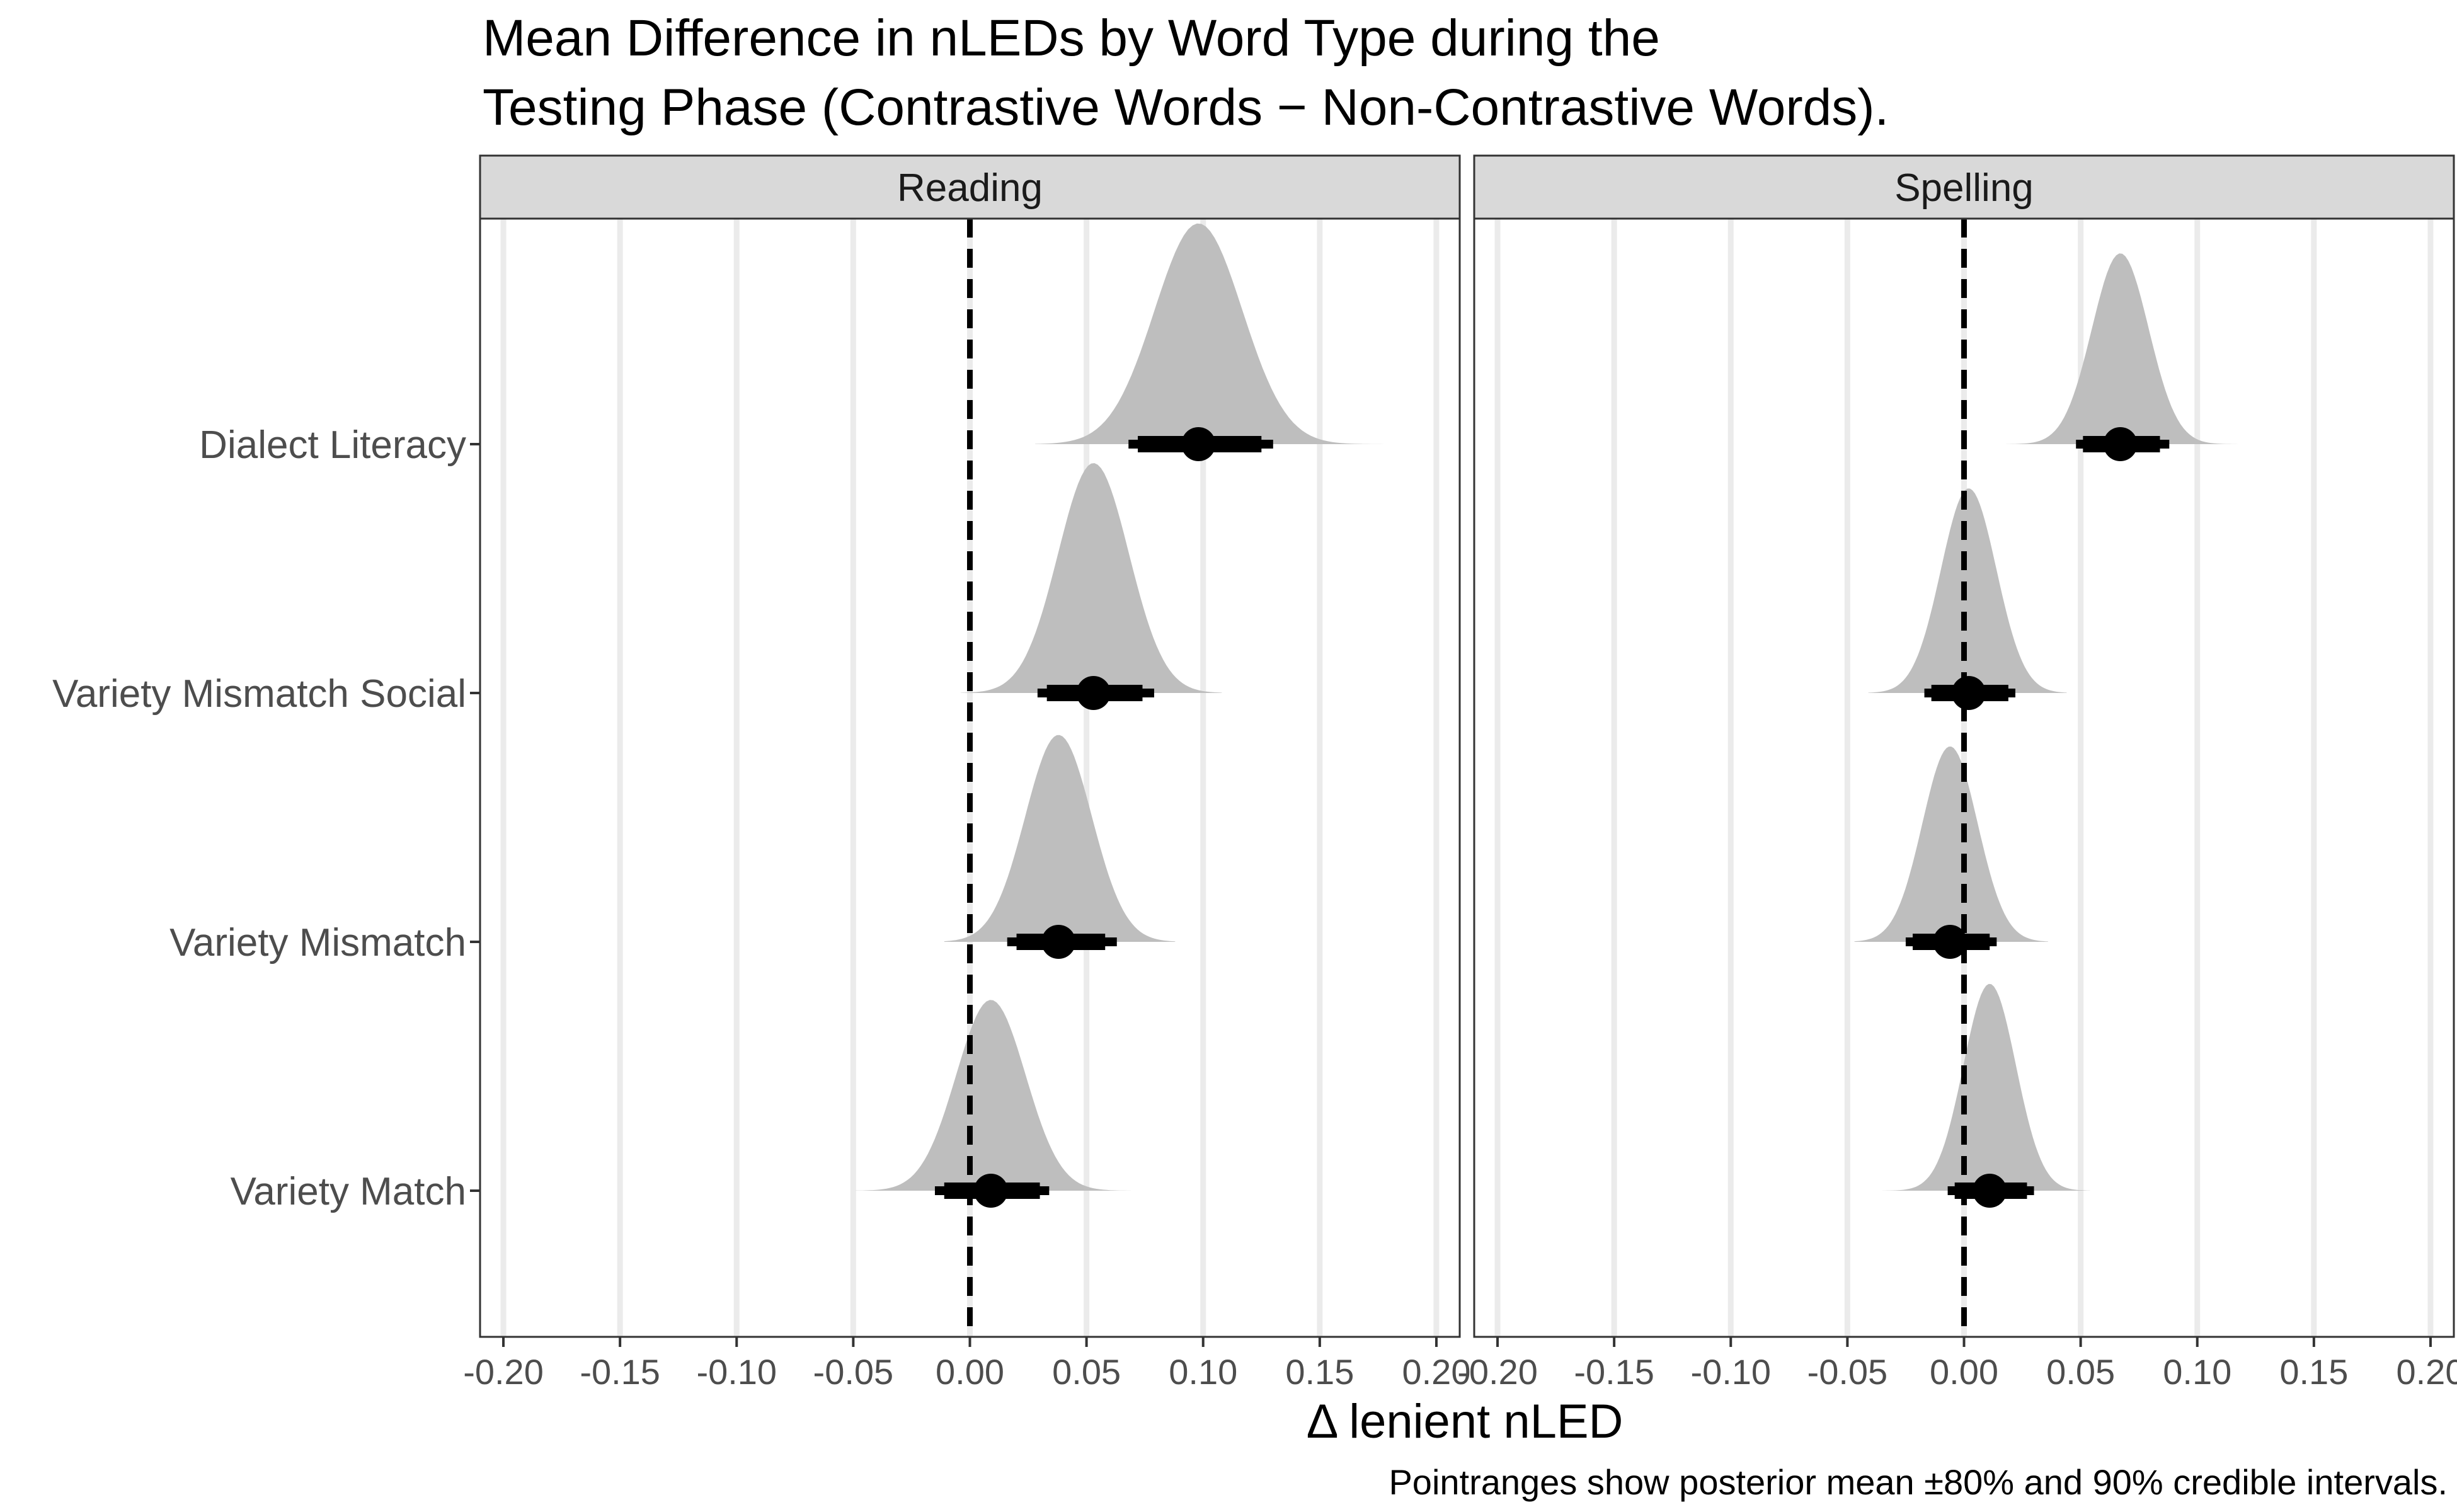 Image resolution: width=2457 pixels, height=1512 pixels. Describe the element at coordinates (1950, 942) in the screenshot. I see `mean-point-spelling-variety-mismatch` at that location.